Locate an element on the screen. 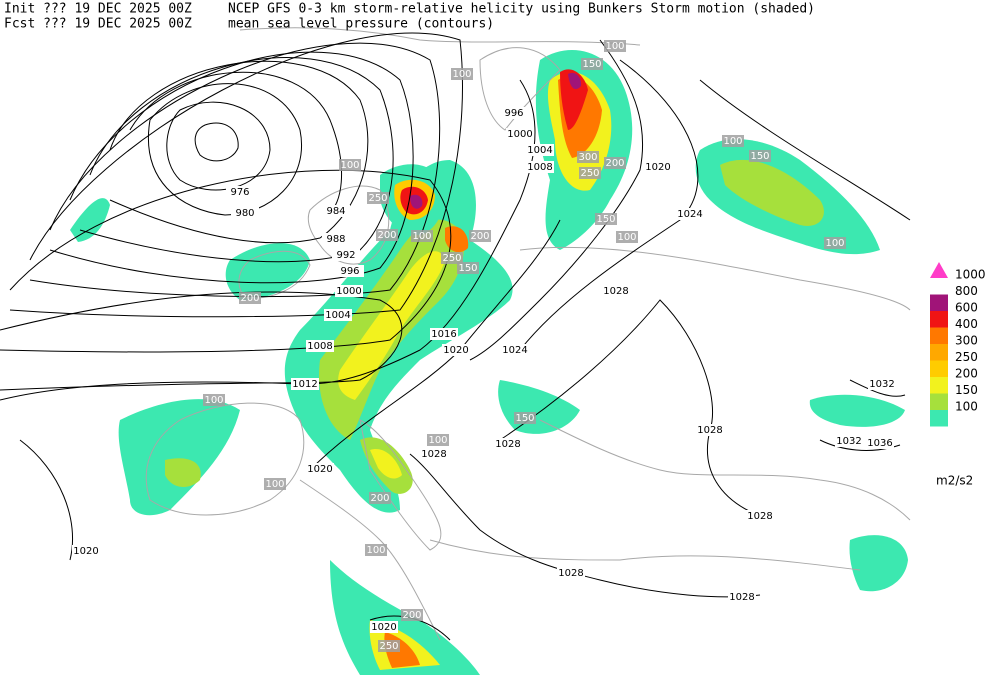 This screenshot has width=1000, height=680. legend-label: 150 is located at coordinates (966, 390).